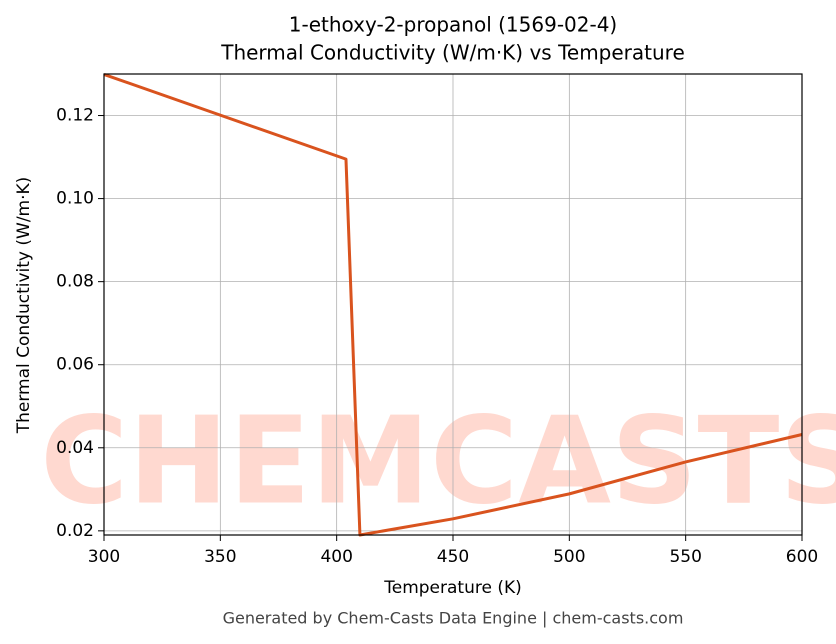 This screenshot has height=644, width=836. I want to click on y-tick-label: 0.02, so click(75, 531).